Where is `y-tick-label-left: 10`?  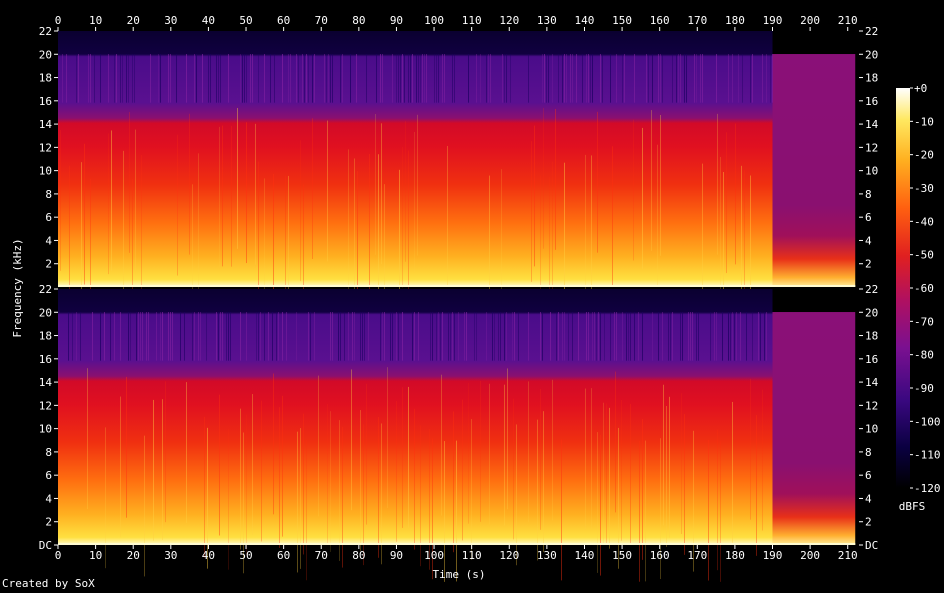 y-tick-label-left: 10 is located at coordinates (45, 171).